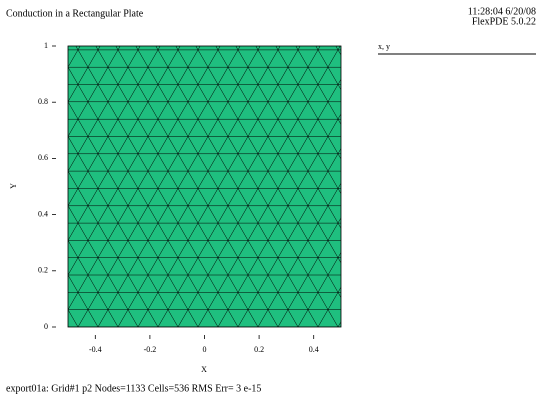  Describe the element at coordinates (502, 11) in the screenshot. I see `timestamp: 11:28:04 6/20/08` at that location.